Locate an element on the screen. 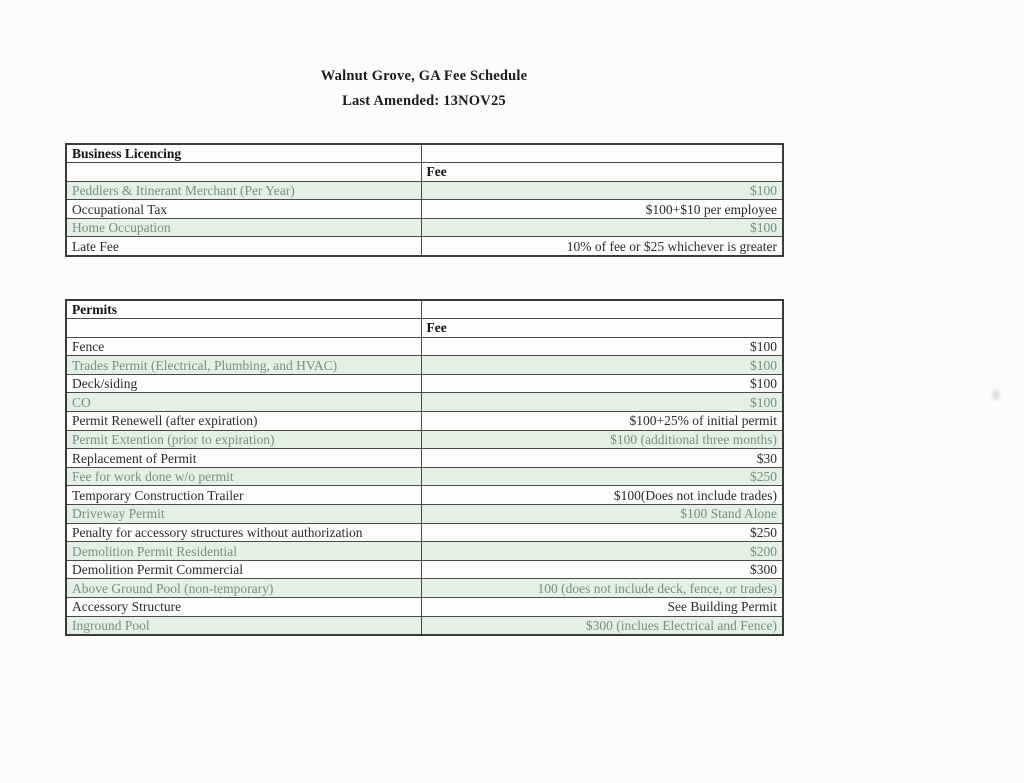 This screenshot has width=1024, height=783. fee-item-label: Above Ground Pool (non-temporary) is located at coordinates (243, 588).